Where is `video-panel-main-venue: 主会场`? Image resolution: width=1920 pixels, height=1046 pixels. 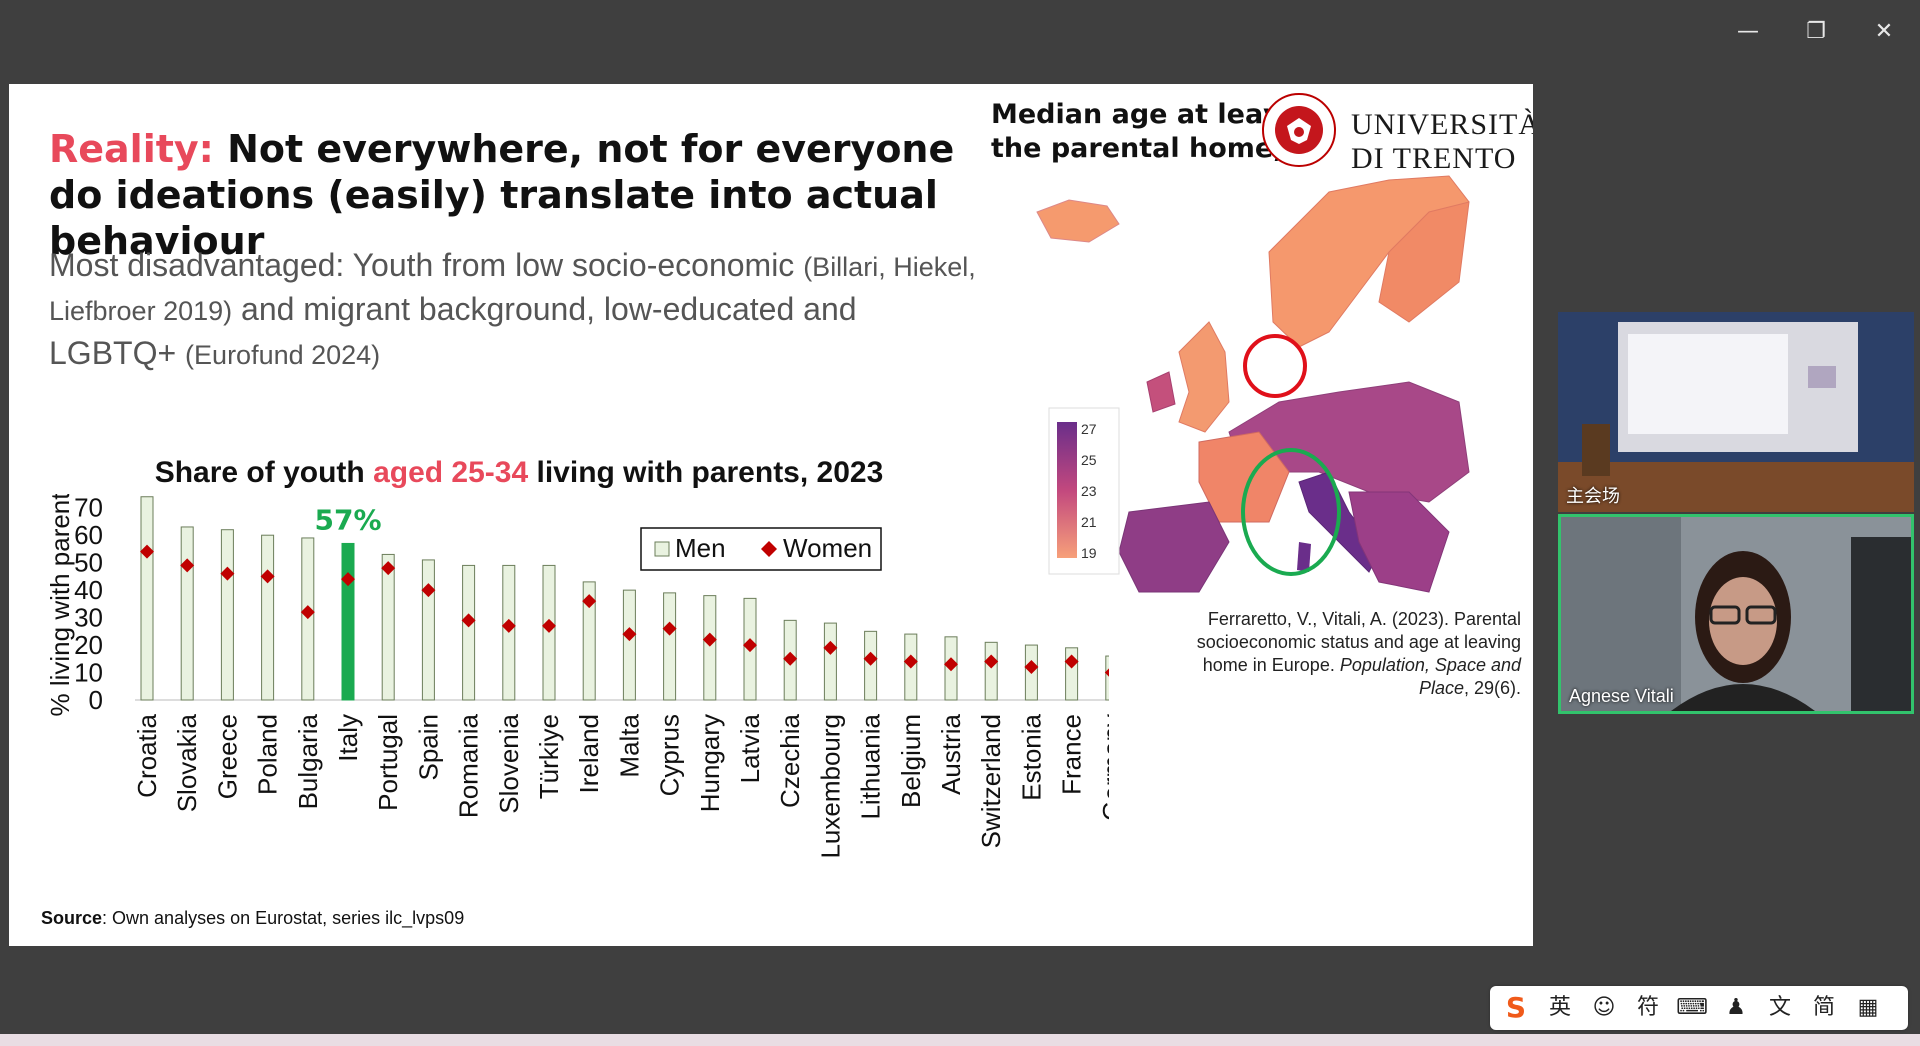
video-panel-main-venue: 主会场 is located at coordinates (1736, 412).